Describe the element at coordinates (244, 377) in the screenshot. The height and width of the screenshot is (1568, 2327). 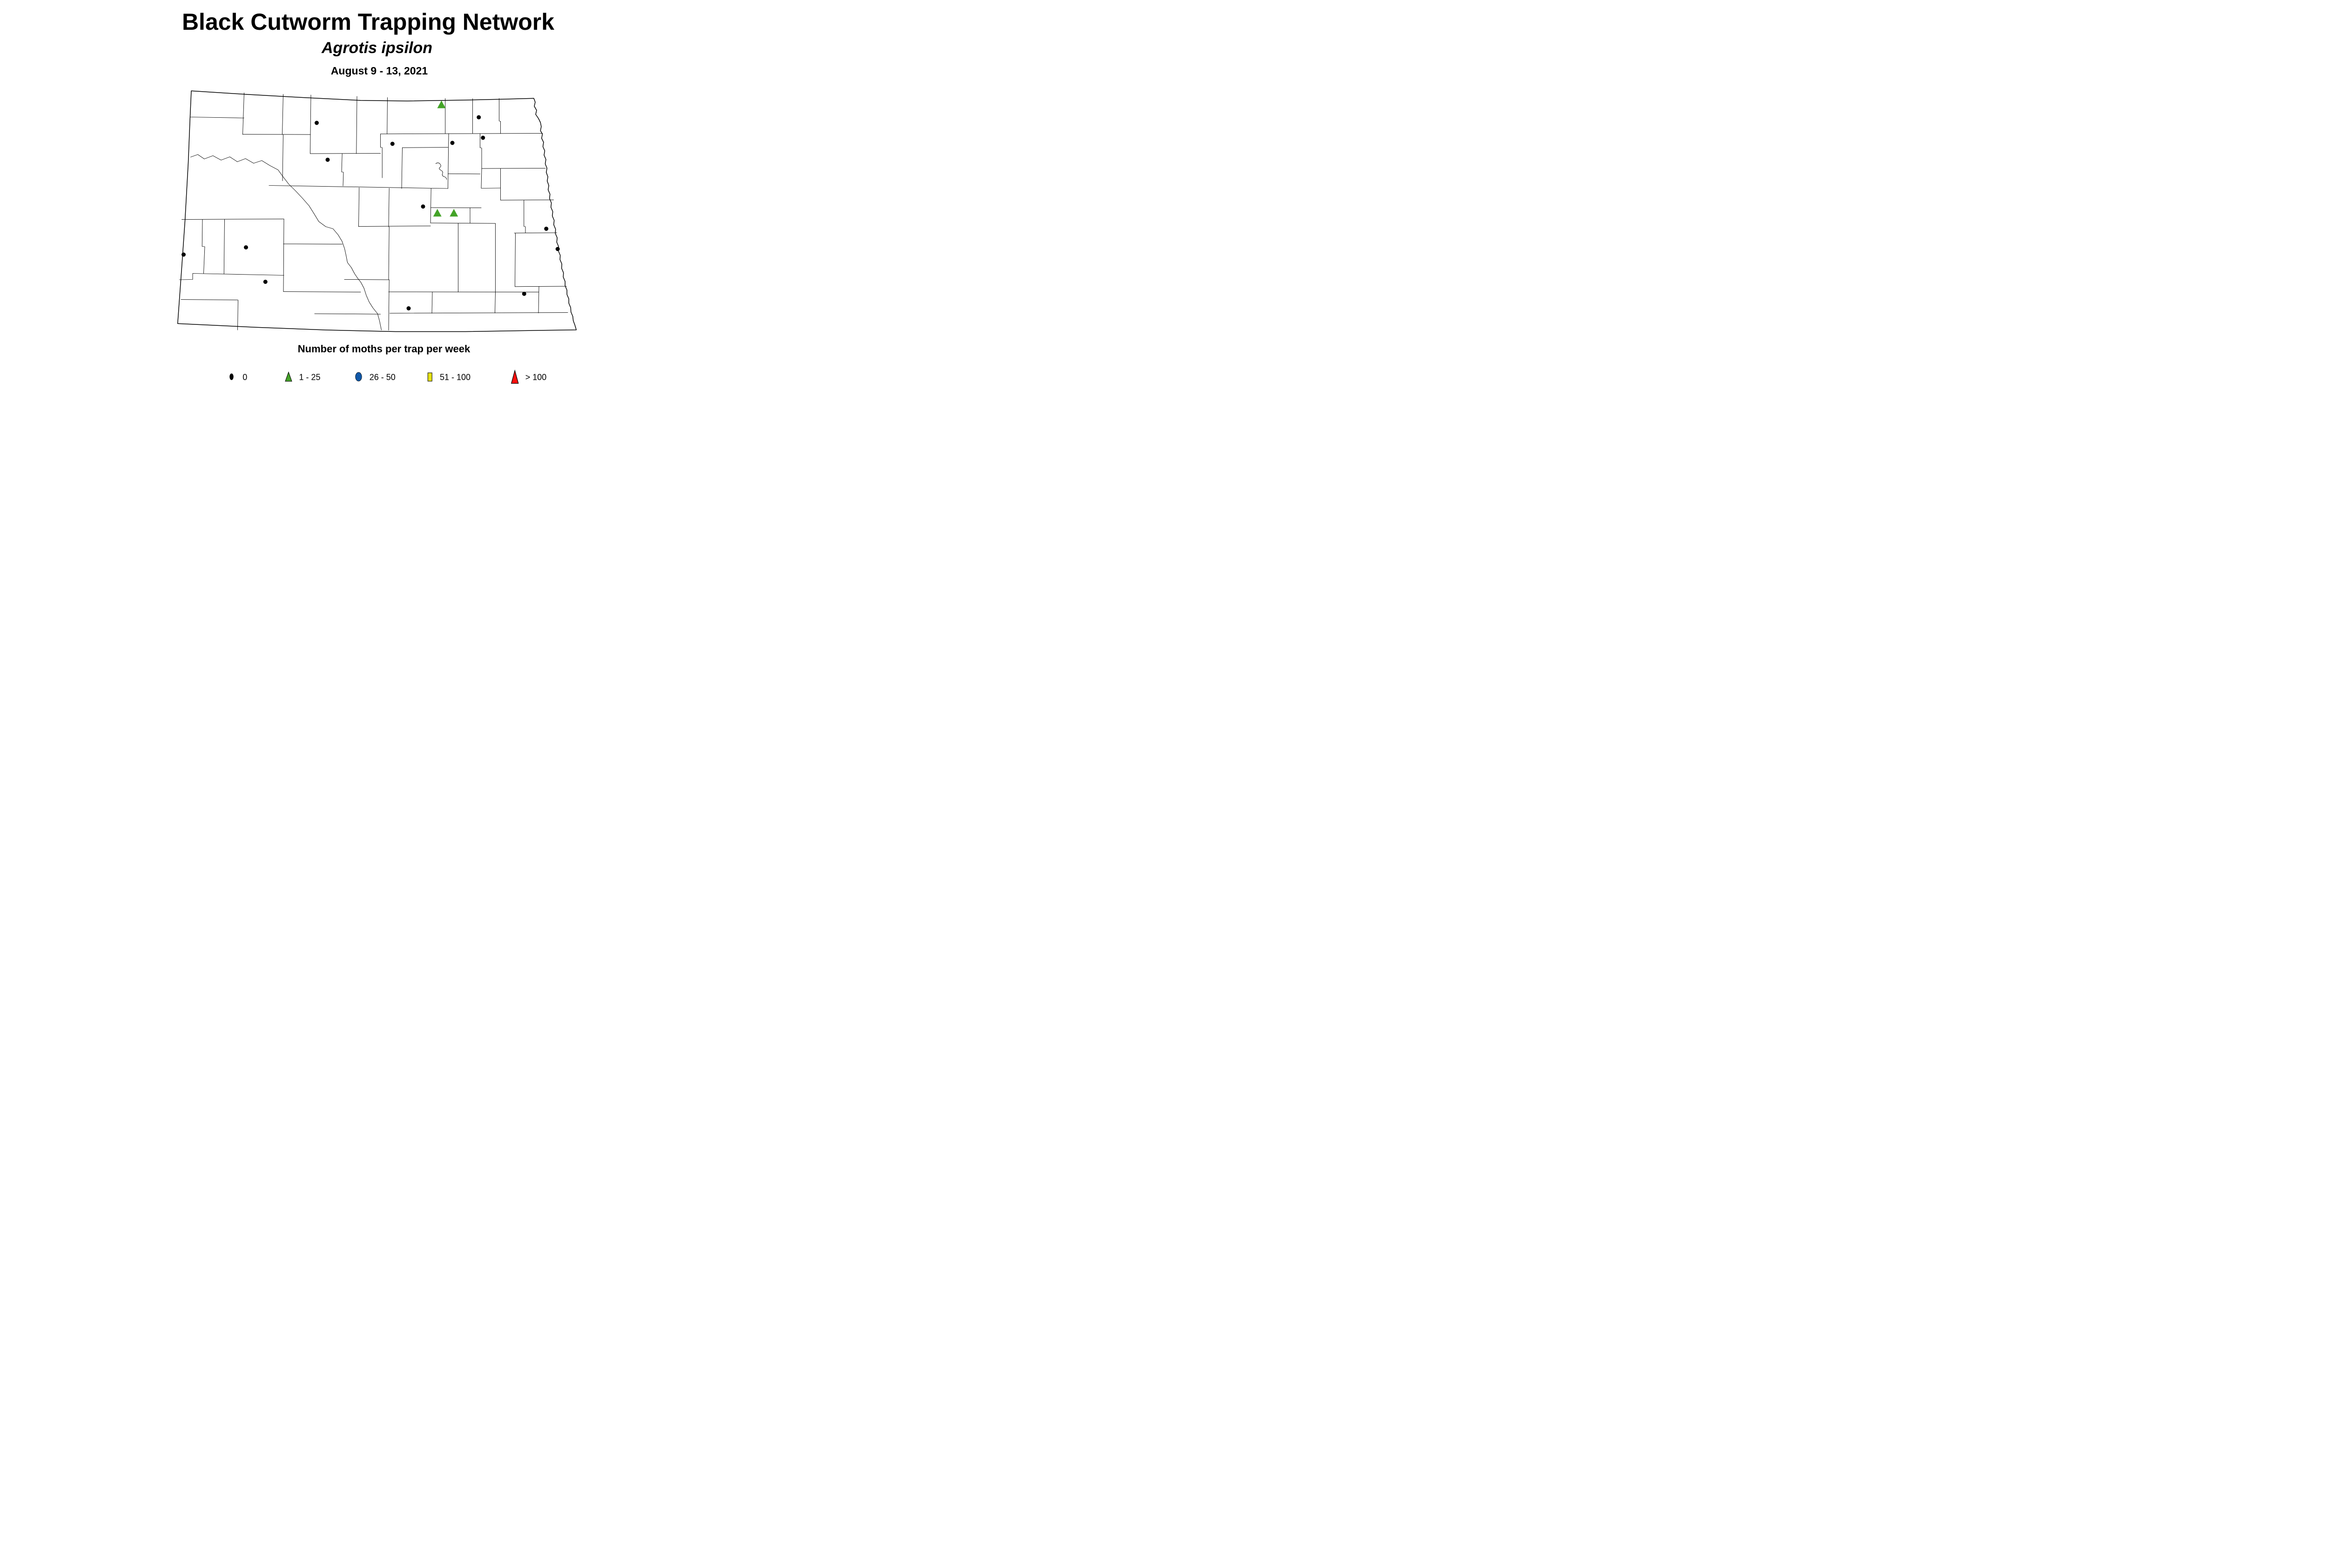
I see `legend-label: 0` at that location.